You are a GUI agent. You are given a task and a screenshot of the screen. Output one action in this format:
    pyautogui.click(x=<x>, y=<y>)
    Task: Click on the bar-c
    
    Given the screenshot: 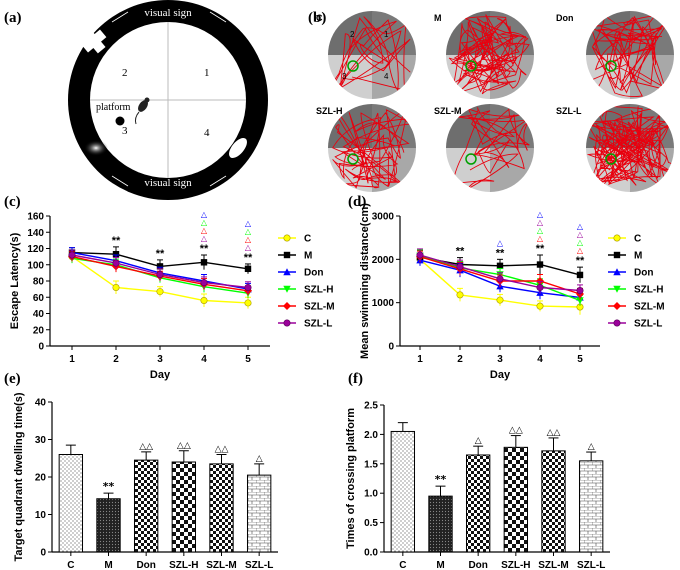 What is the action you would take?
    pyautogui.click(x=71, y=503)
    